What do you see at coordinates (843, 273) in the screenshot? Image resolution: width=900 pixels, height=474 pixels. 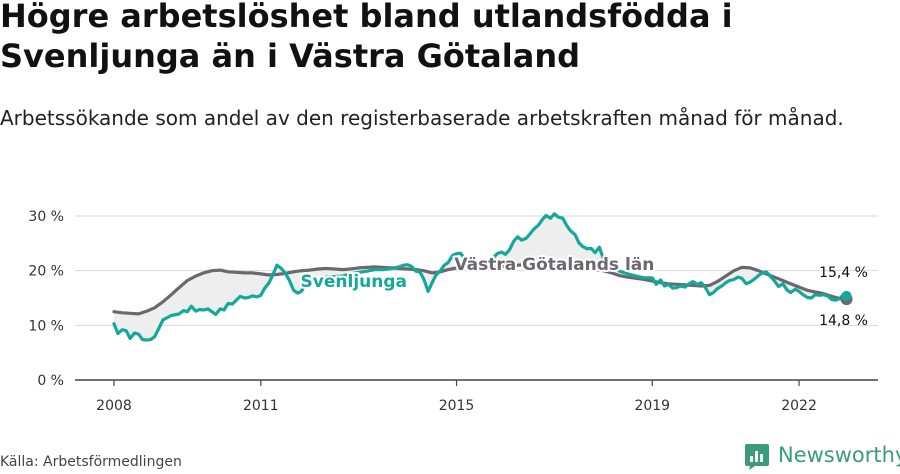 I see `svenljunga-end-label: 15,4 %` at bounding box center [843, 273].